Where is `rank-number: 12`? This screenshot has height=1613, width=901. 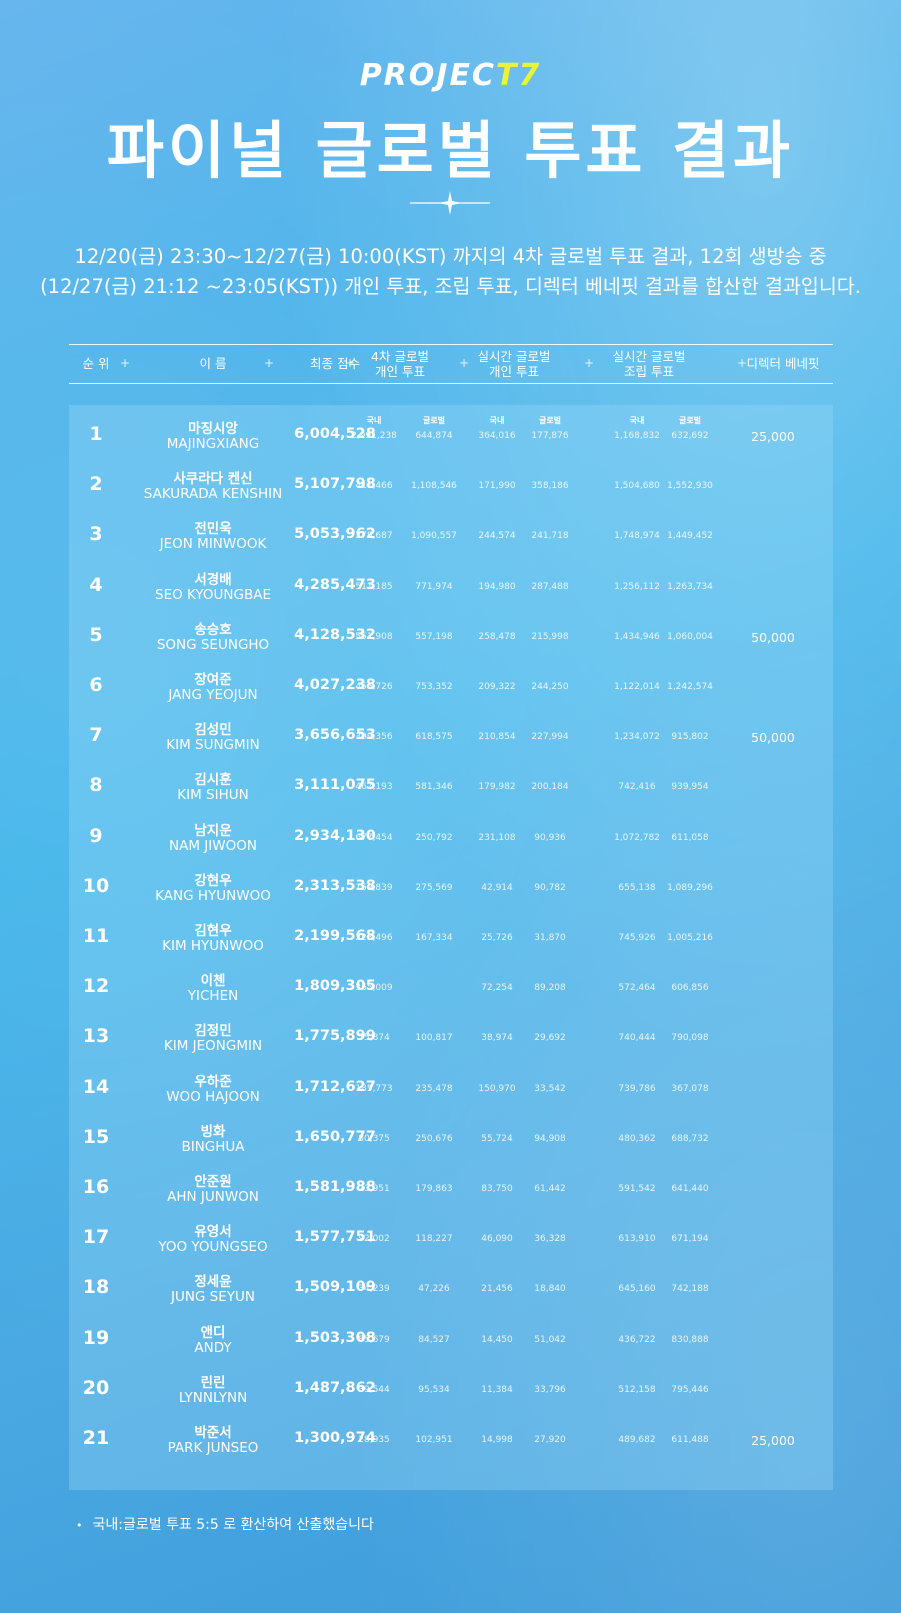
rank-number: 12 is located at coordinates (96, 986).